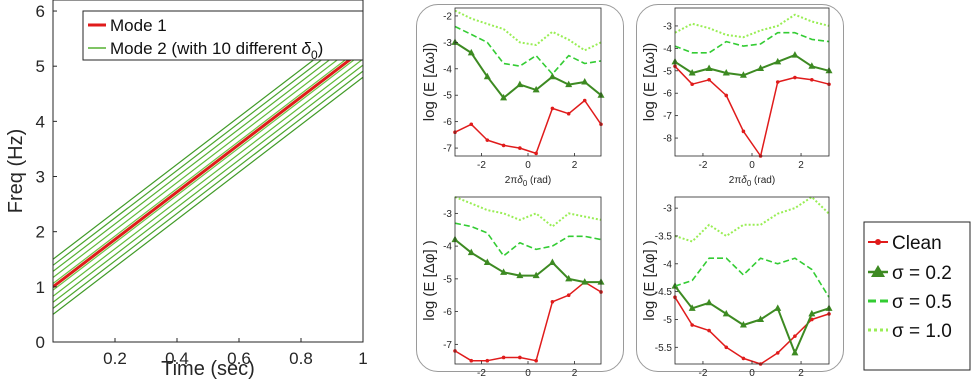 The image size is (974, 381). What do you see at coordinates (40, 177) in the screenshot?
I see `main-ytick-label: 3` at bounding box center [40, 177].